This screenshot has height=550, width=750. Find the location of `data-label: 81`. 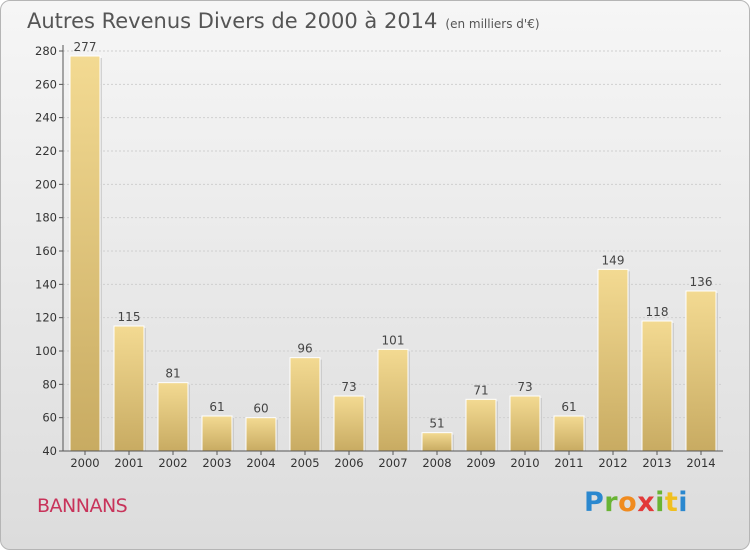

data-label: 81 is located at coordinates (172, 374).